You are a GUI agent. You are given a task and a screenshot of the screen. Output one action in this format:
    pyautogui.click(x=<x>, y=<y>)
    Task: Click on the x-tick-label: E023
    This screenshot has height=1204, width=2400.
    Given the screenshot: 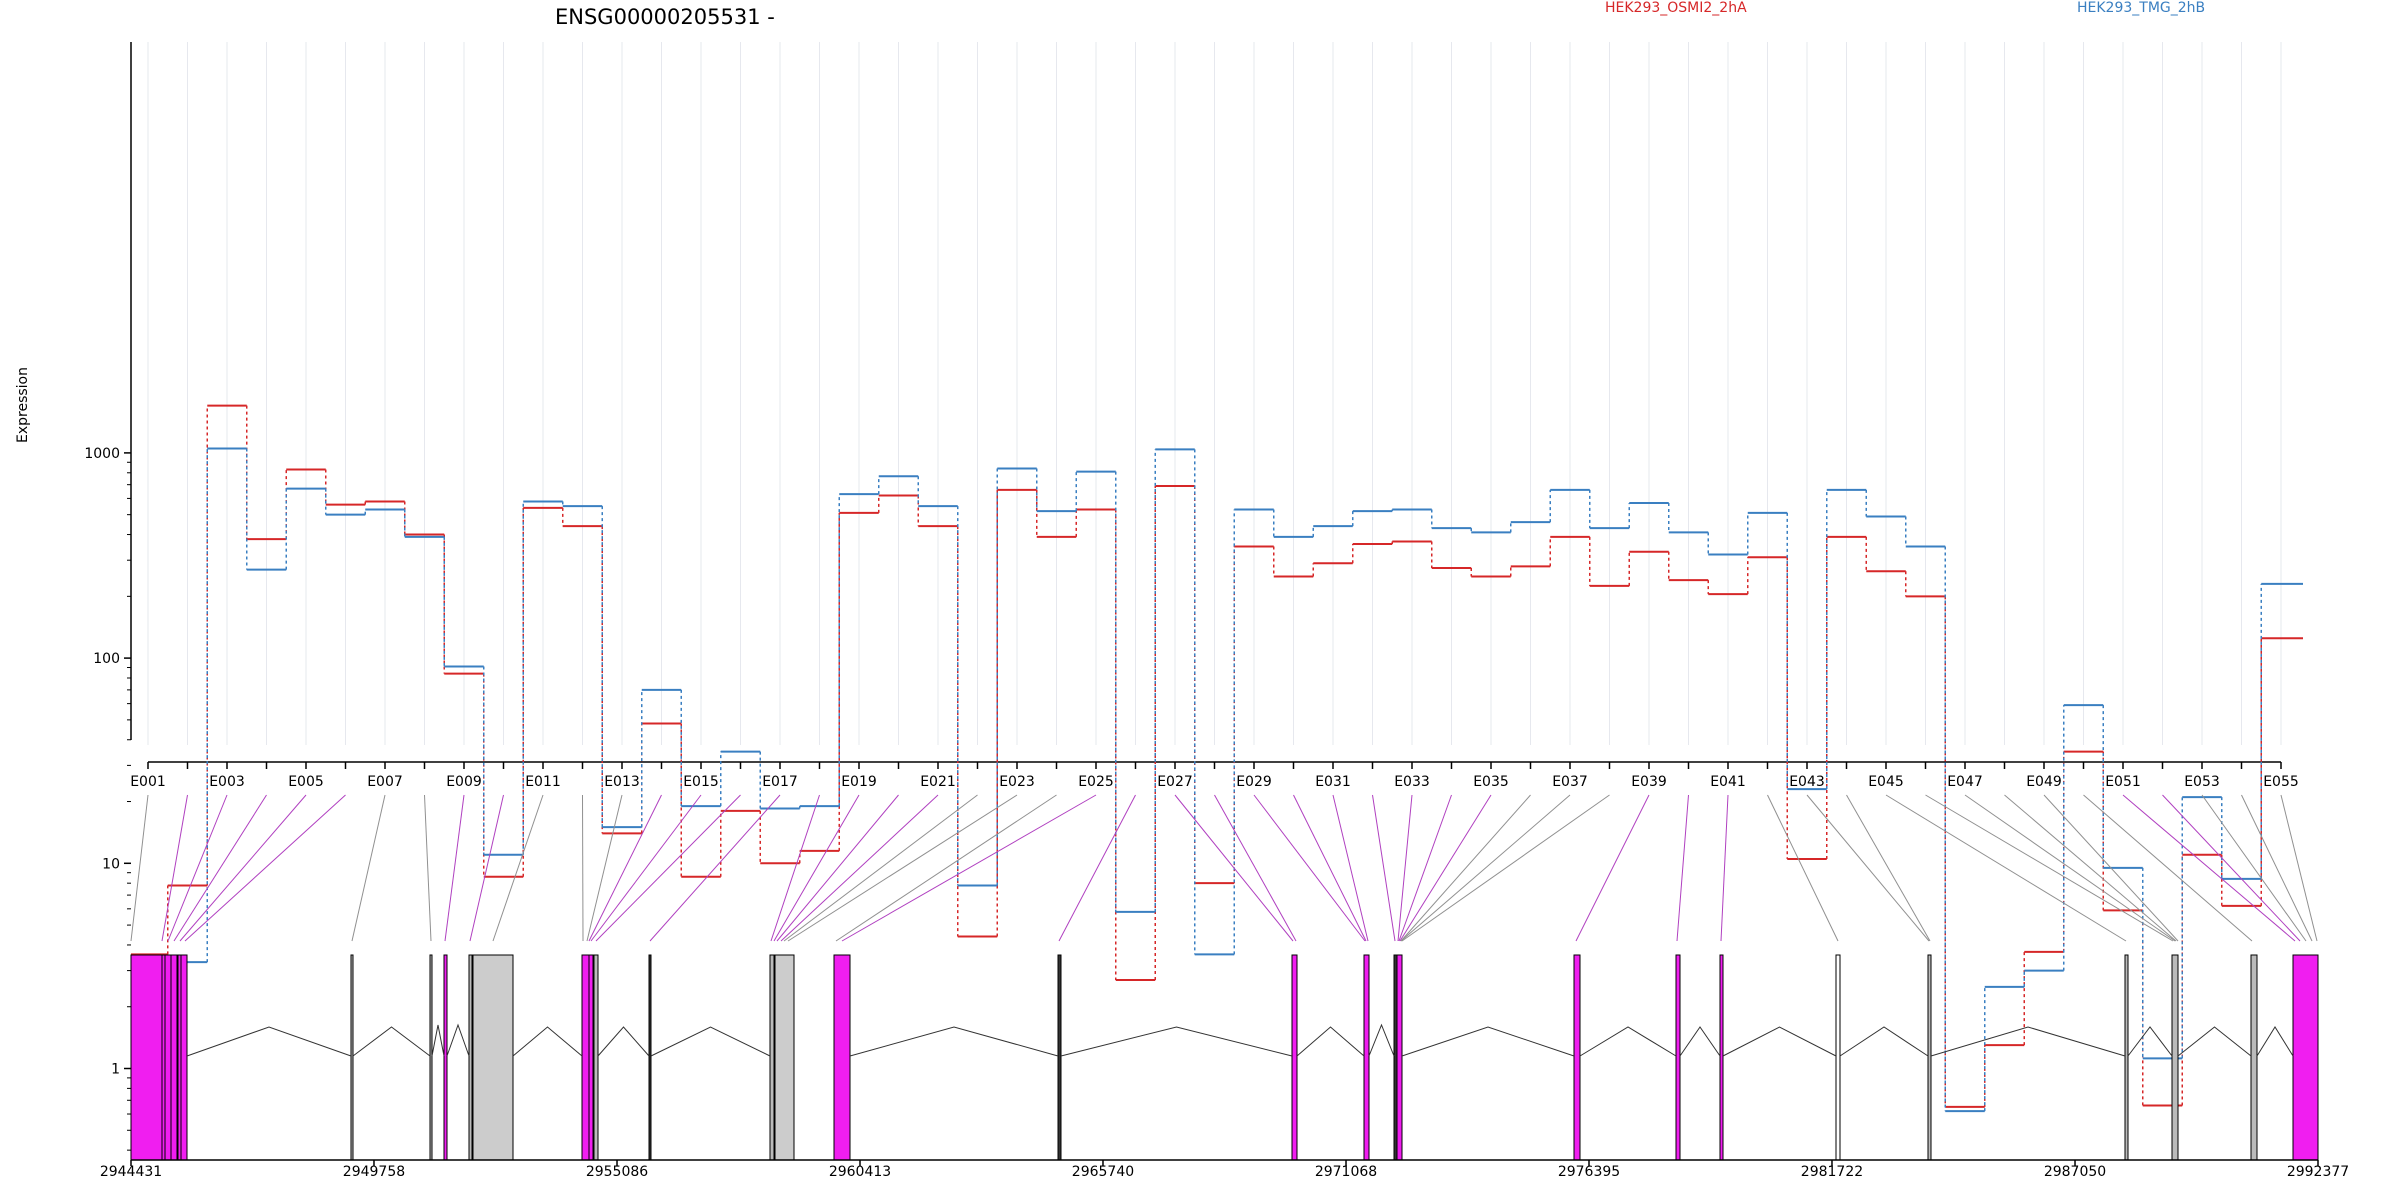 What is the action you would take?
    pyautogui.click(x=1017, y=782)
    